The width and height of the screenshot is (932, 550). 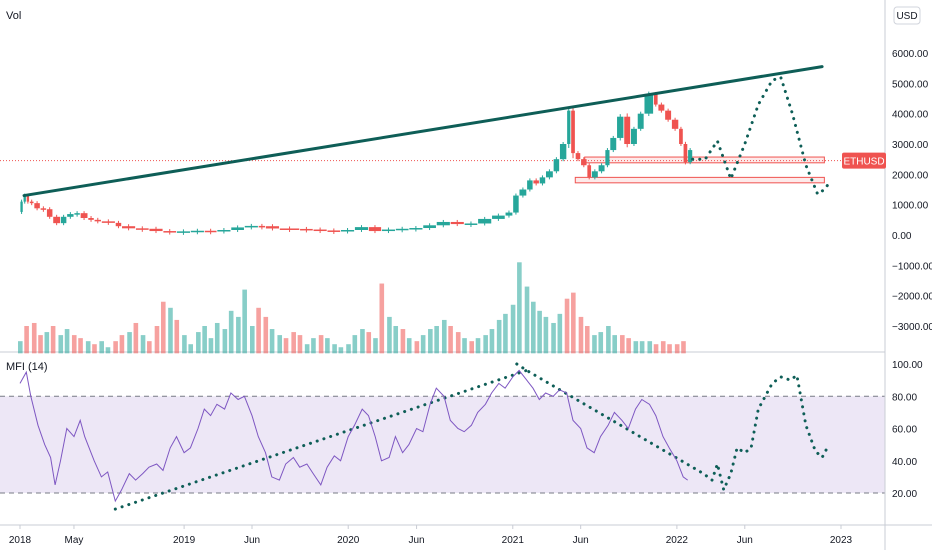 What do you see at coordinates (321, 439) in the screenshot?
I see `mfi-projection-rising` at bounding box center [321, 439].